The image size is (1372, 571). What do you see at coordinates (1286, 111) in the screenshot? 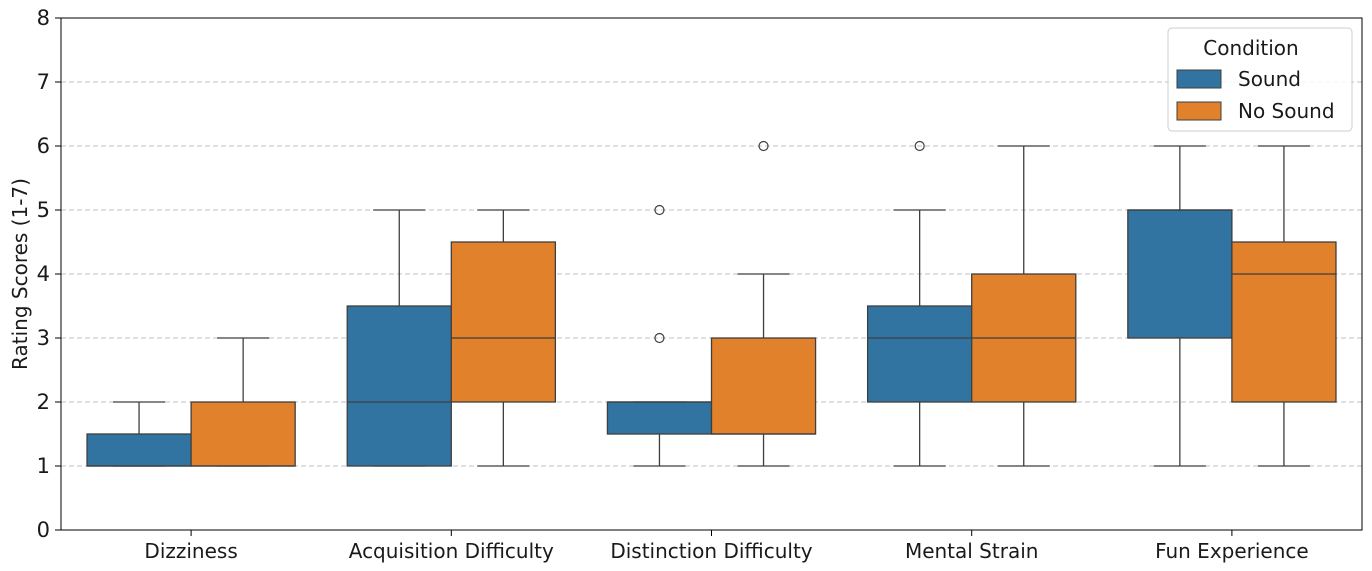
I see `legend-label: No Sound` at bounding box center [1286, 111].